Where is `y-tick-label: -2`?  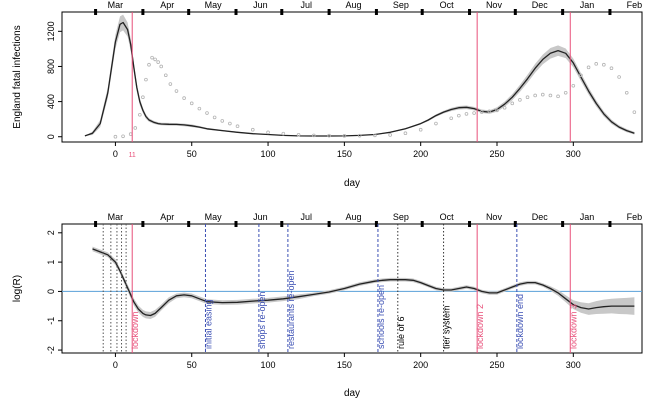 y-tick-label: -2 is located at coordinates (51, 350).